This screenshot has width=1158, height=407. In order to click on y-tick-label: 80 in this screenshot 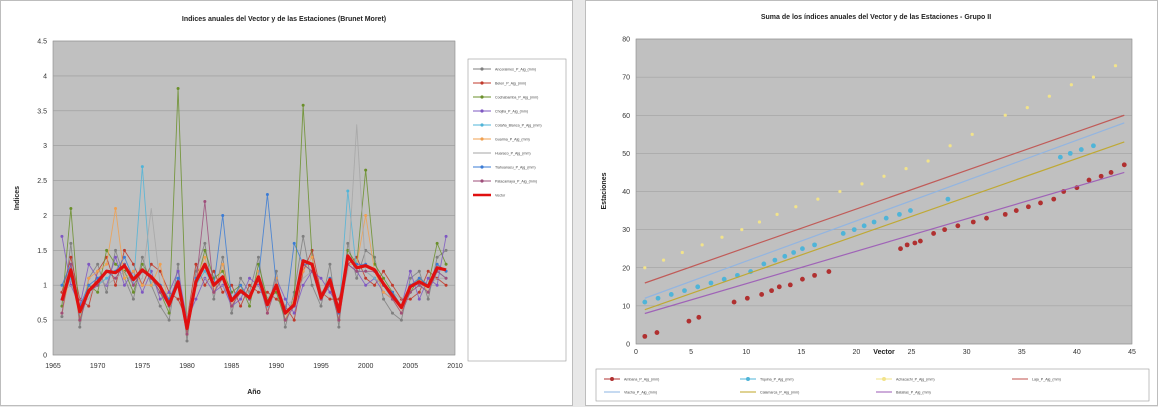, I will do `click(626, 40)`.